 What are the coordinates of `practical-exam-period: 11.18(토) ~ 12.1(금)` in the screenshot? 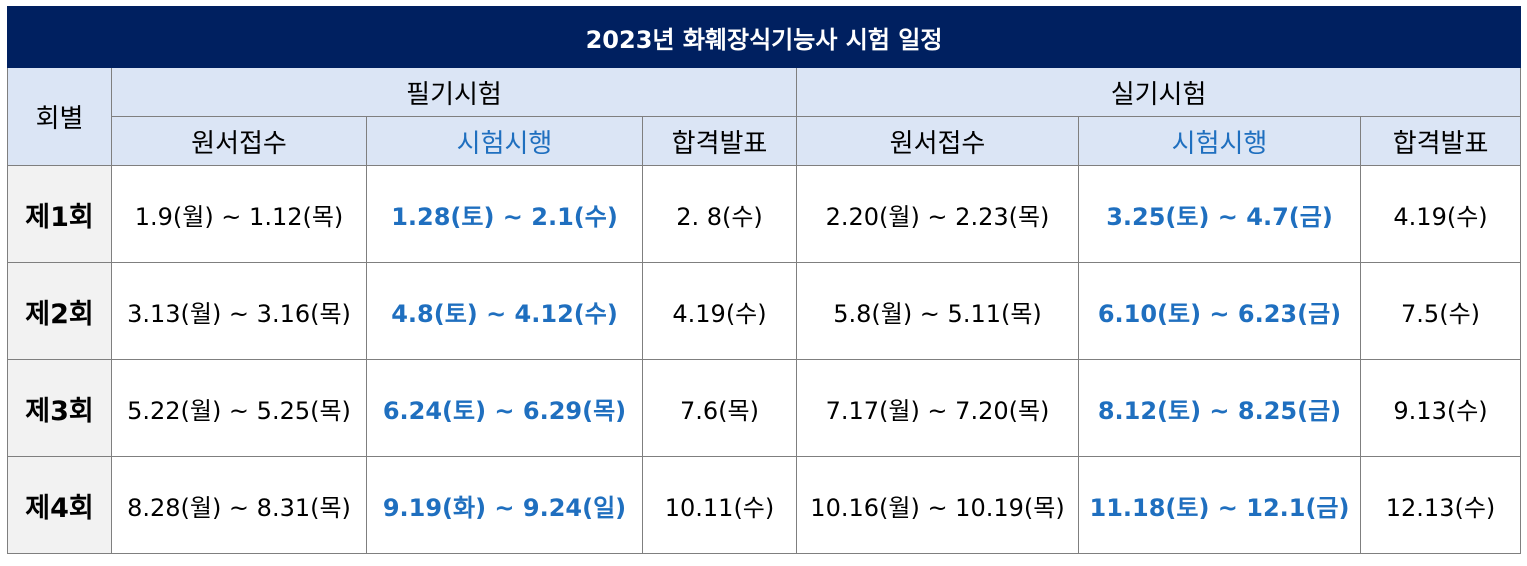 It's located at (1219, 505).